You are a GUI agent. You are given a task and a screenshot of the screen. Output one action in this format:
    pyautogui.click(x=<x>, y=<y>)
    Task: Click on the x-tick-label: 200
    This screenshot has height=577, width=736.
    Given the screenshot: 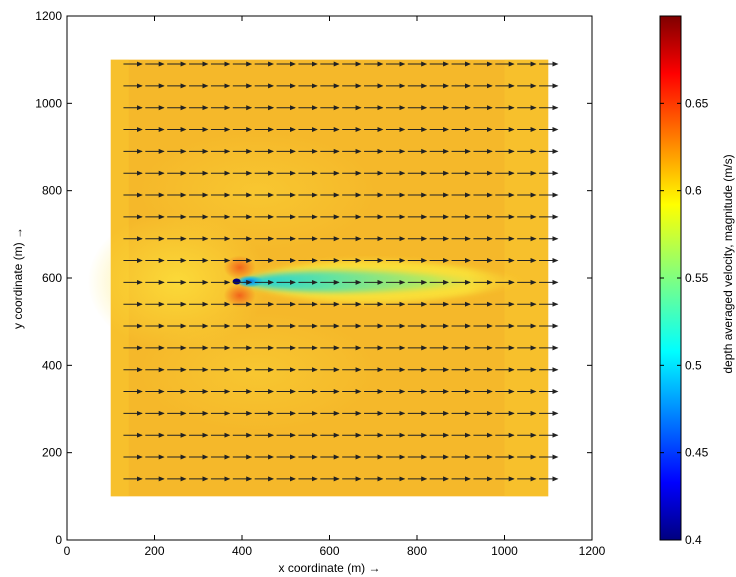 What is the action you would take?
    pyautogui.click(x=154, y=551)
    